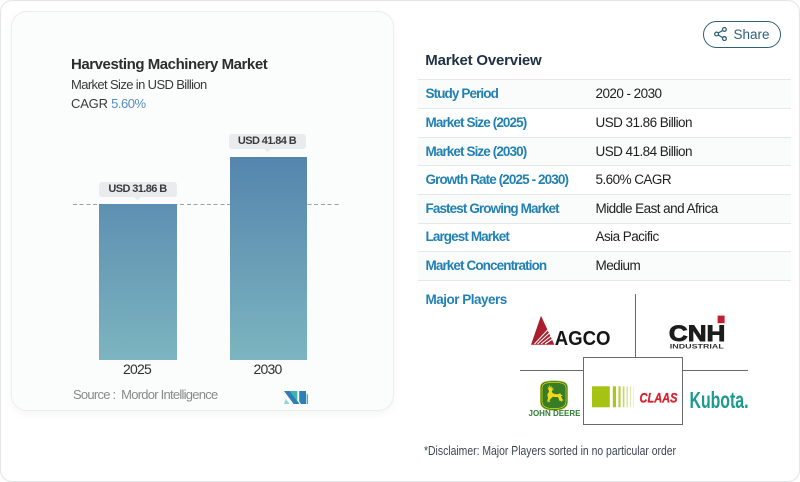 The width and height of the screenshot is (800, 482). I want to click on svg-text: Kubota., so click(719, 400).